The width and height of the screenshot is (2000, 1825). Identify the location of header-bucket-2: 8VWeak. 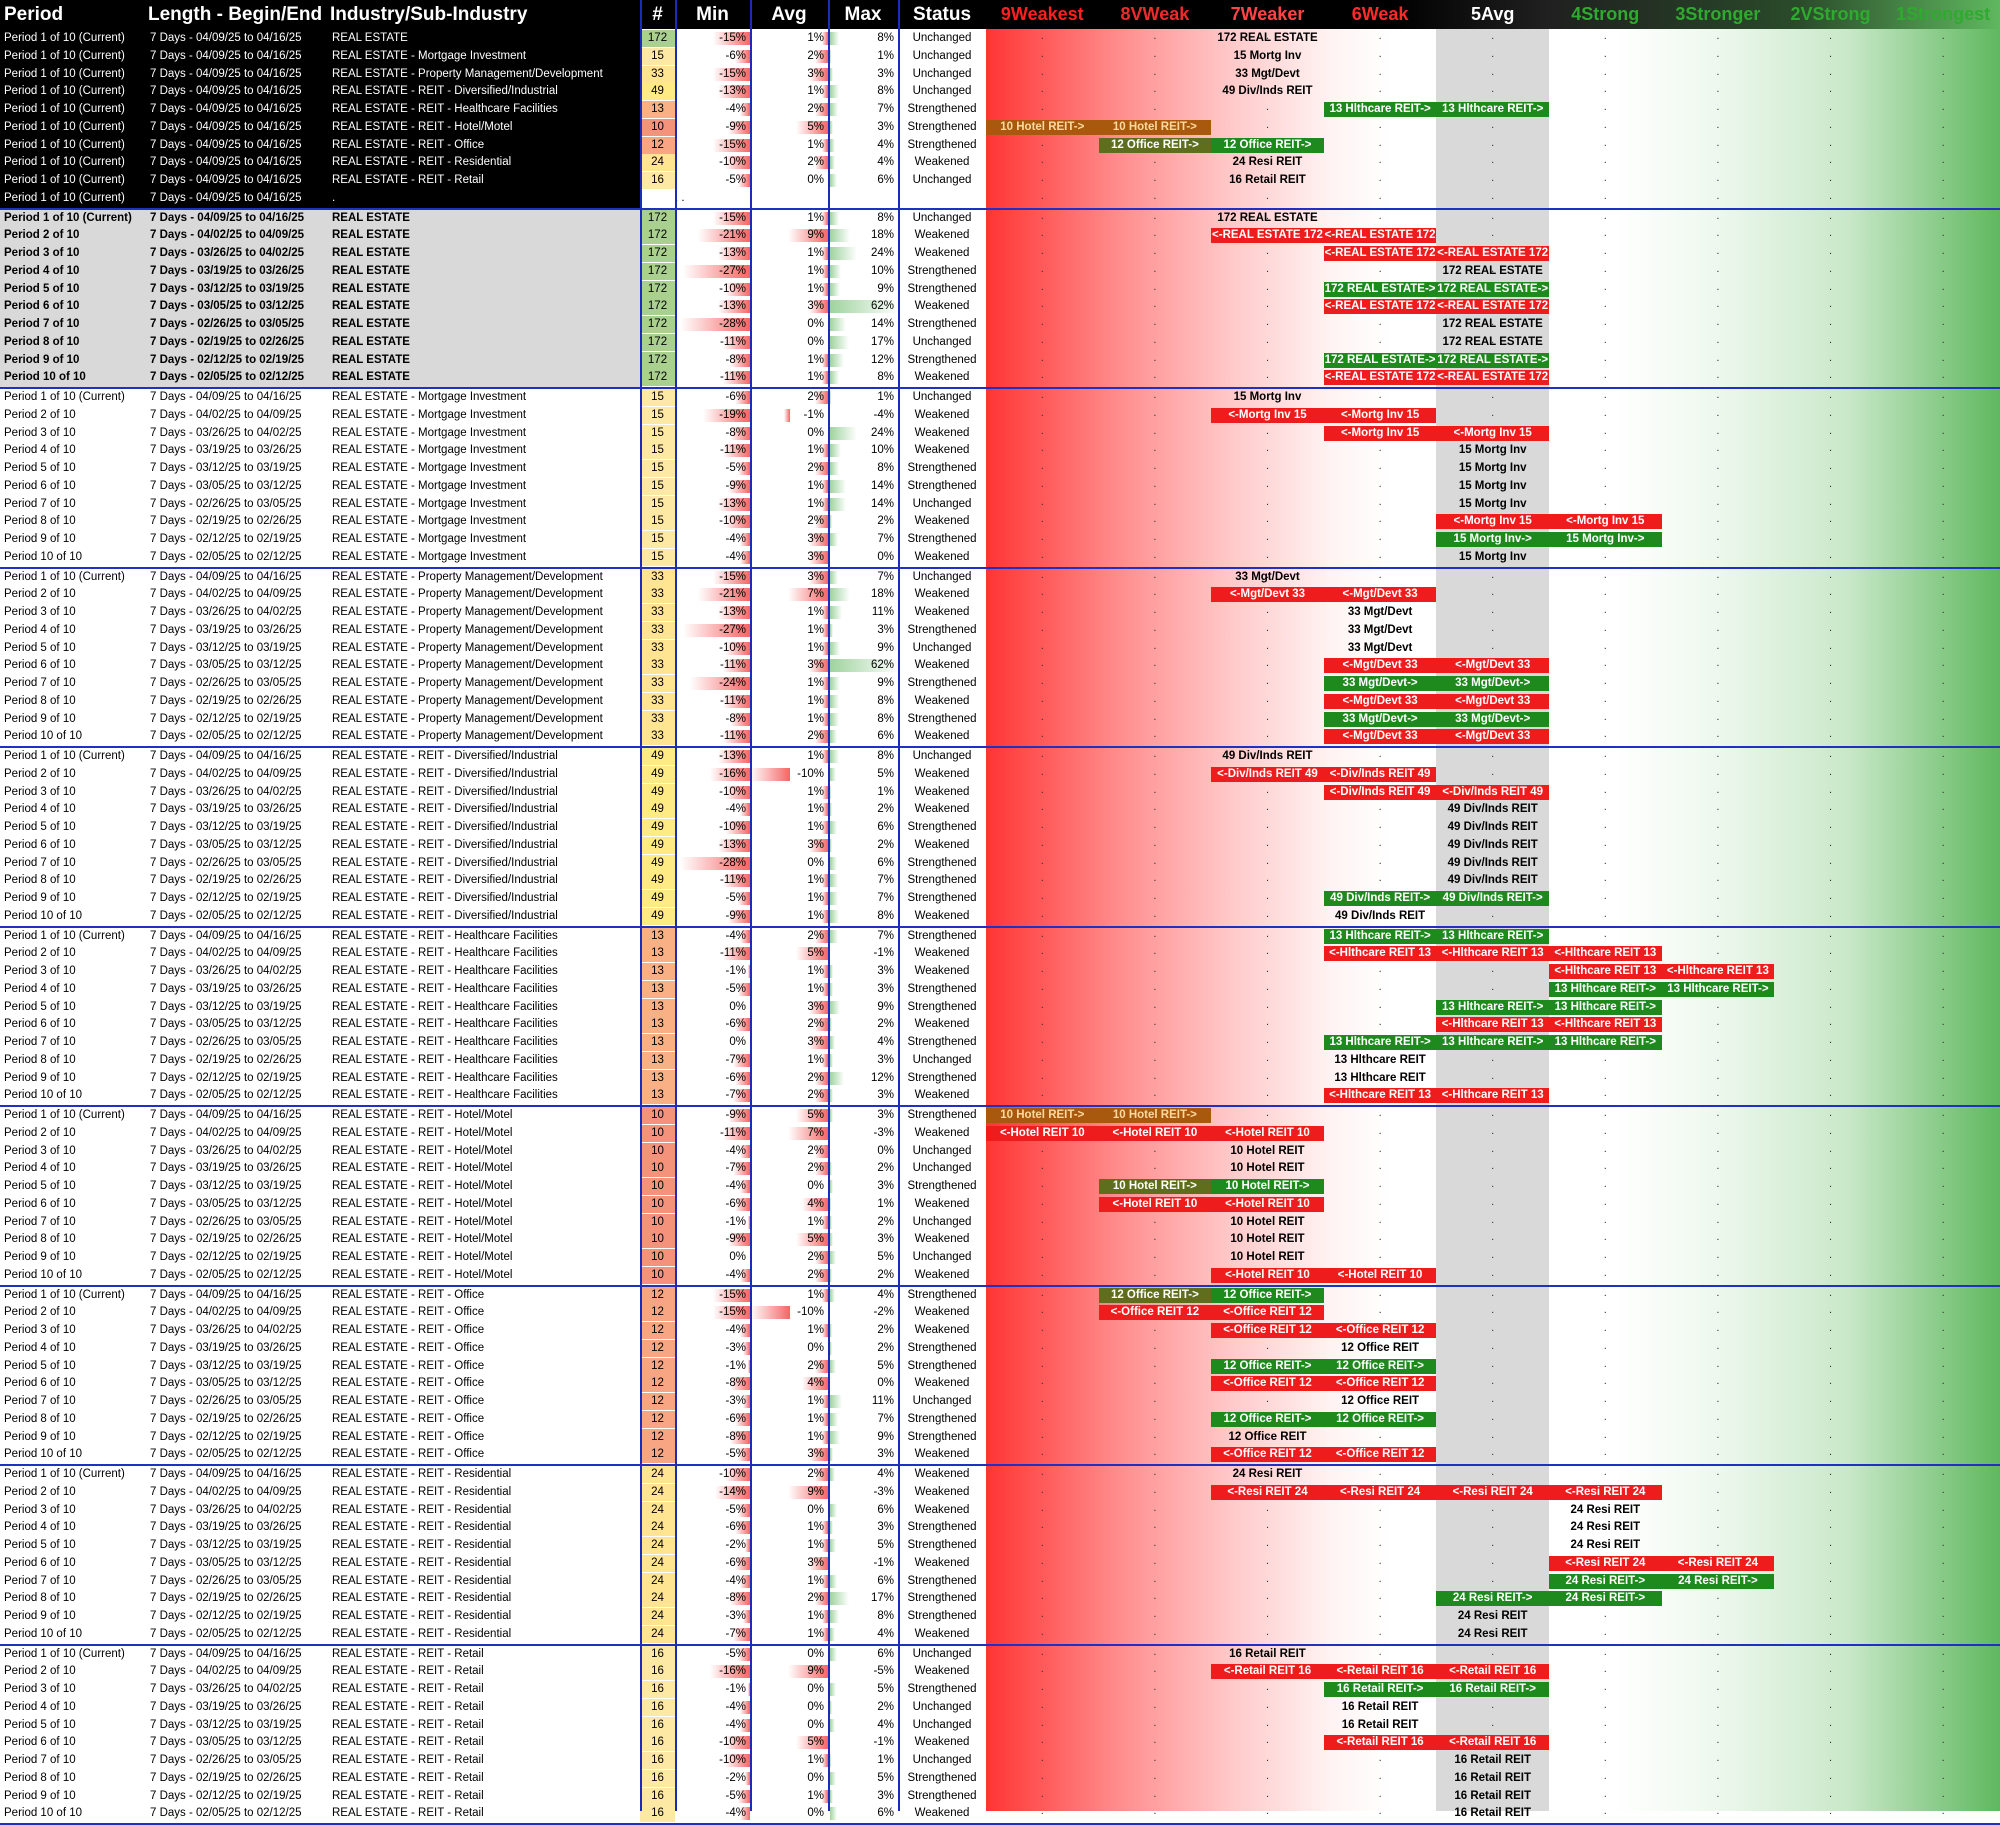
(1155, 14).